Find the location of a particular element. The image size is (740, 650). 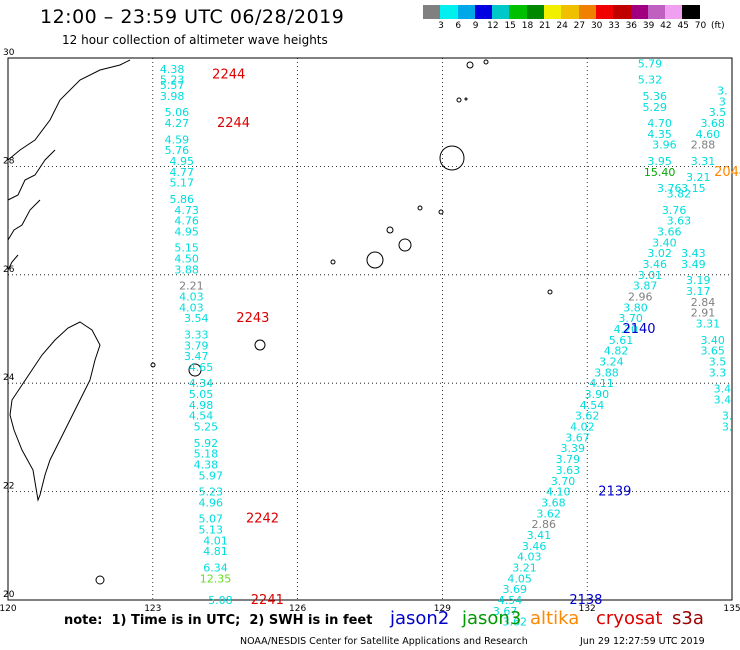

swh-value: 4.77 is located at coordinates (182, 172).